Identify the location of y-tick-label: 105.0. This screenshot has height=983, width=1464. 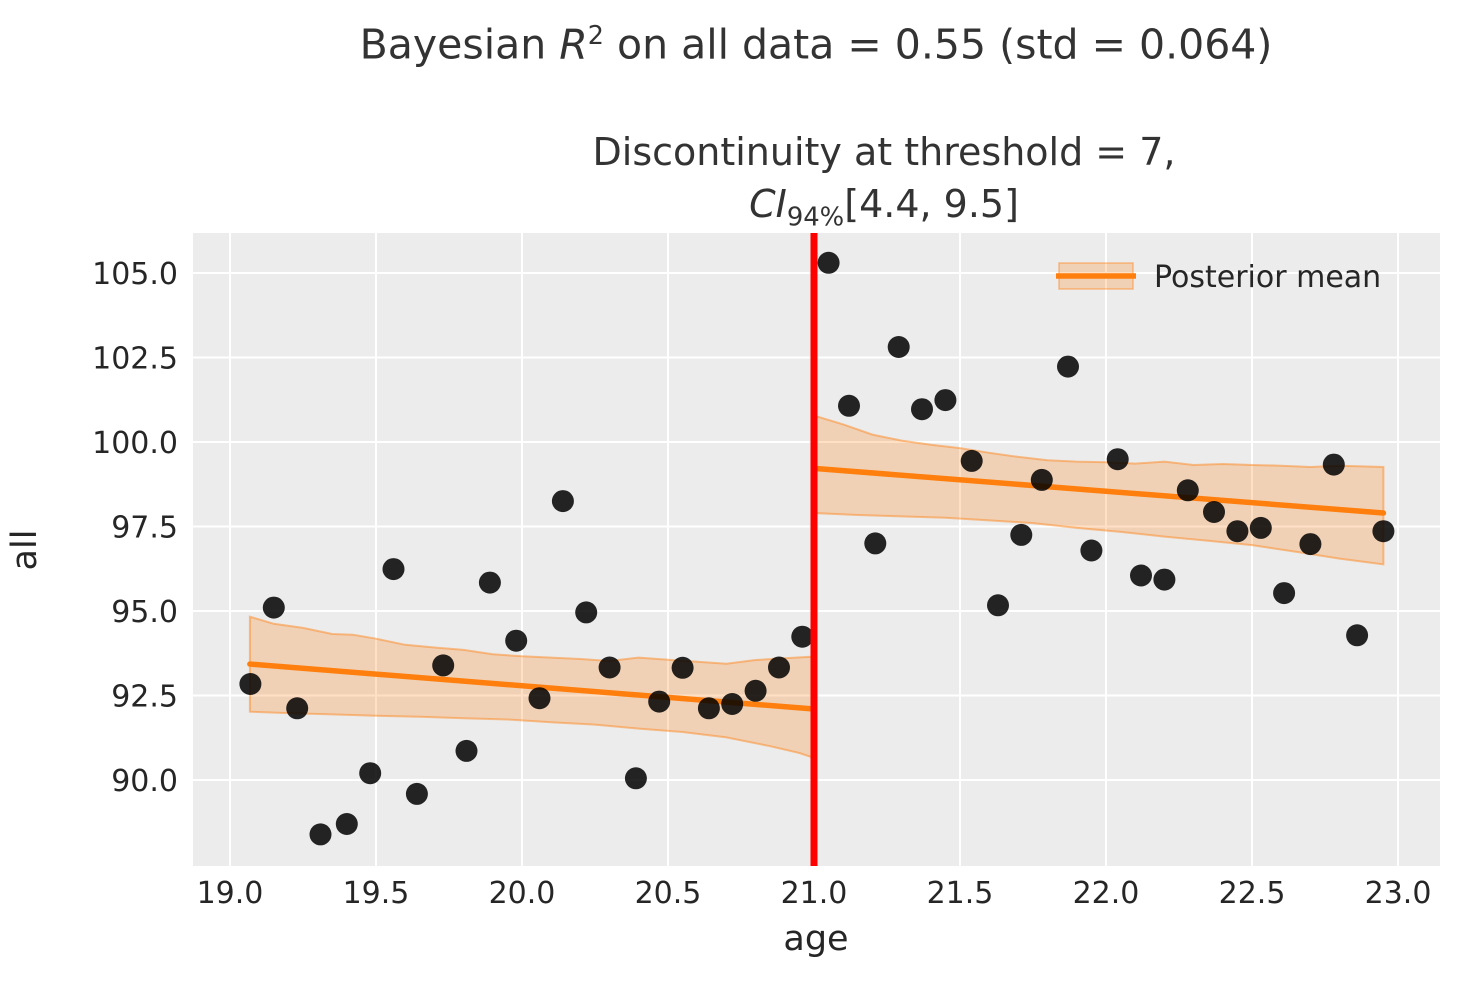
(135, 274).